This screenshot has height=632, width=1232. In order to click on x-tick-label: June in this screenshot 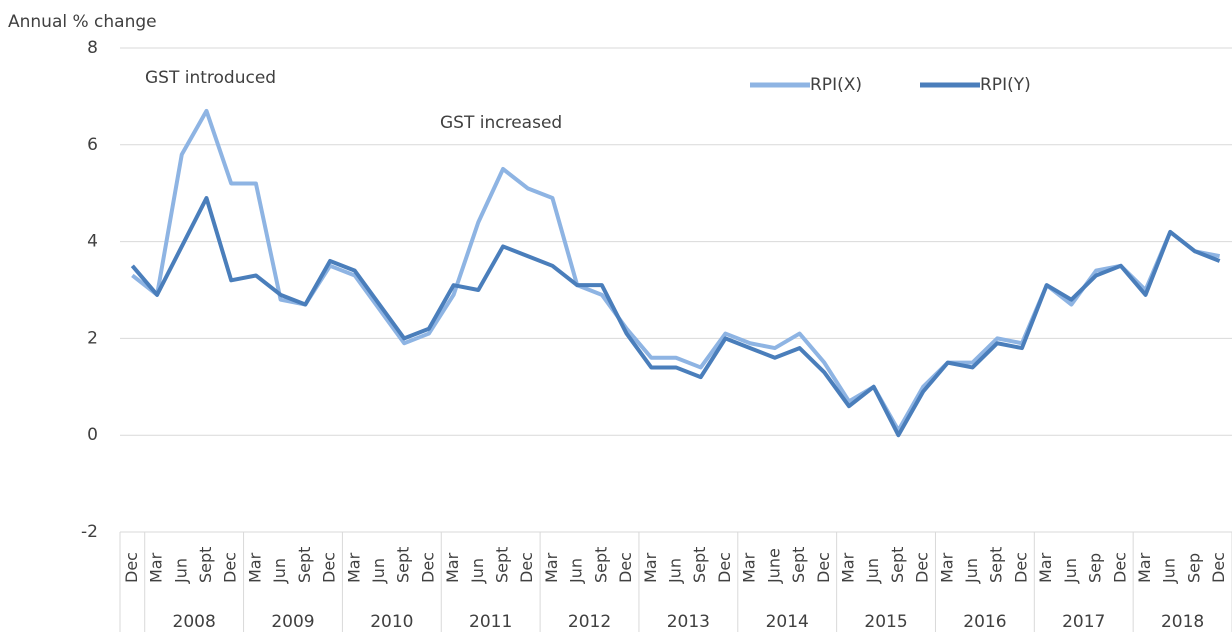, I will do `click(773, 566)`.